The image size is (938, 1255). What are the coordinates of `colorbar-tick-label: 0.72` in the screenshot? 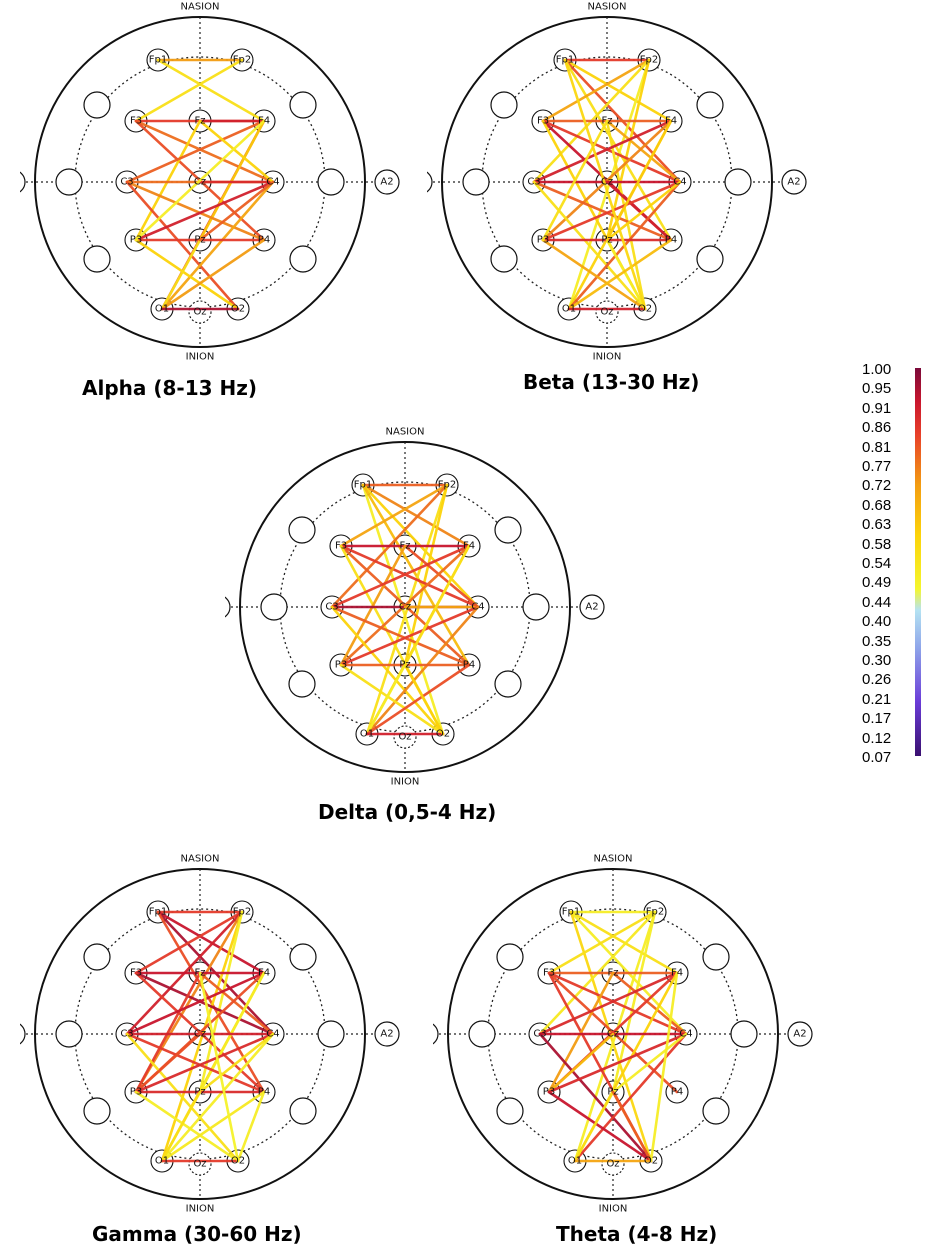 It's located at (877, 486).